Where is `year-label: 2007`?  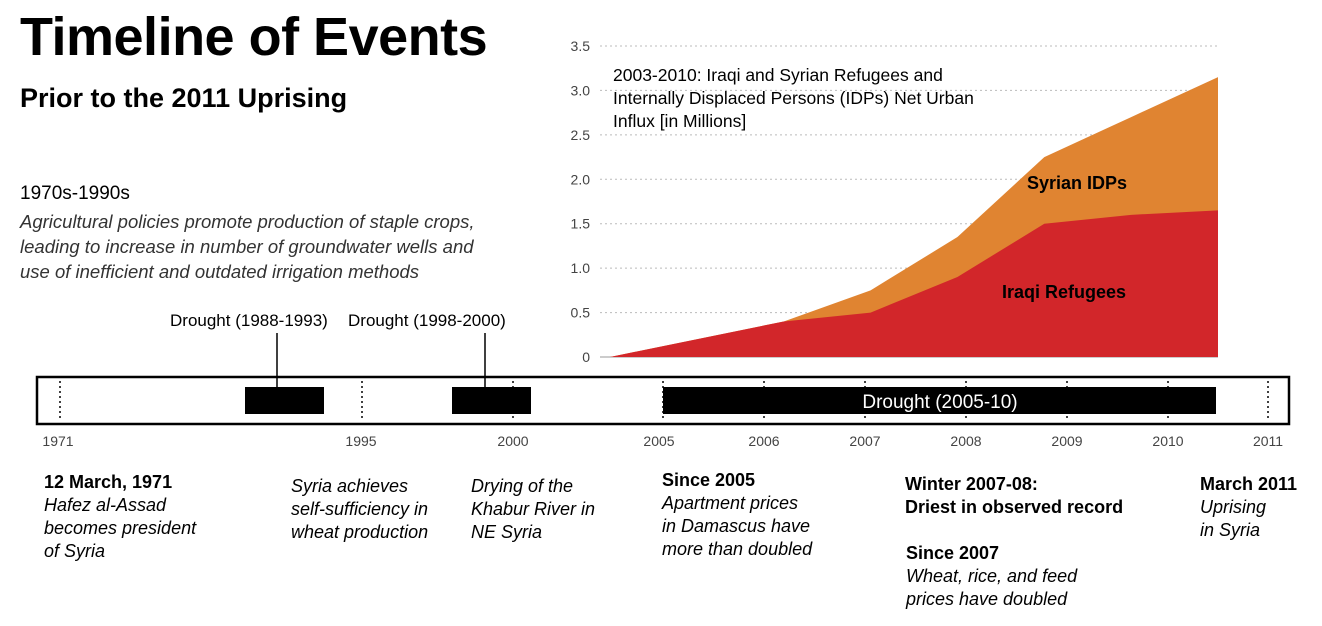
year-label: 2007 is located at coordinates (864, 441).